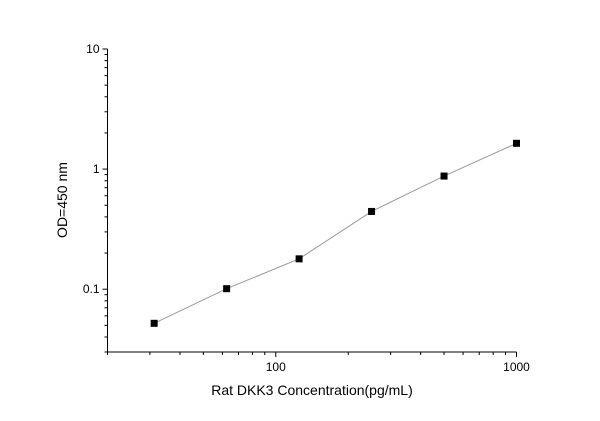 Image resolution: width=600 pixels, height=421 pixels. What do you see at coordinates (62, 200) in the screenshot?
I see `y-axis-label: OD=450 nm` at bounding box center [62, 200].